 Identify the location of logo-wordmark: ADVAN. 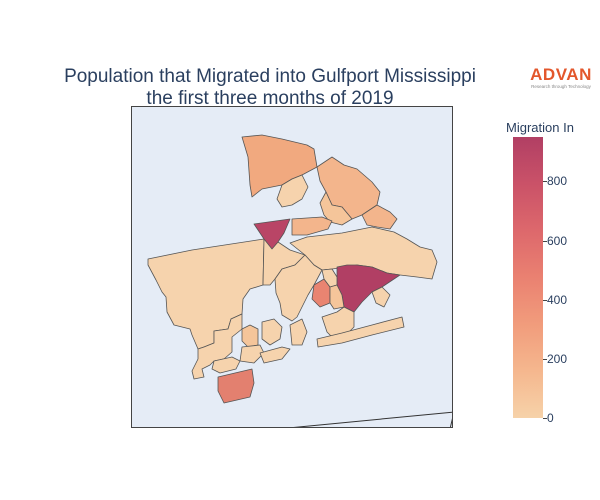
(561, 74).